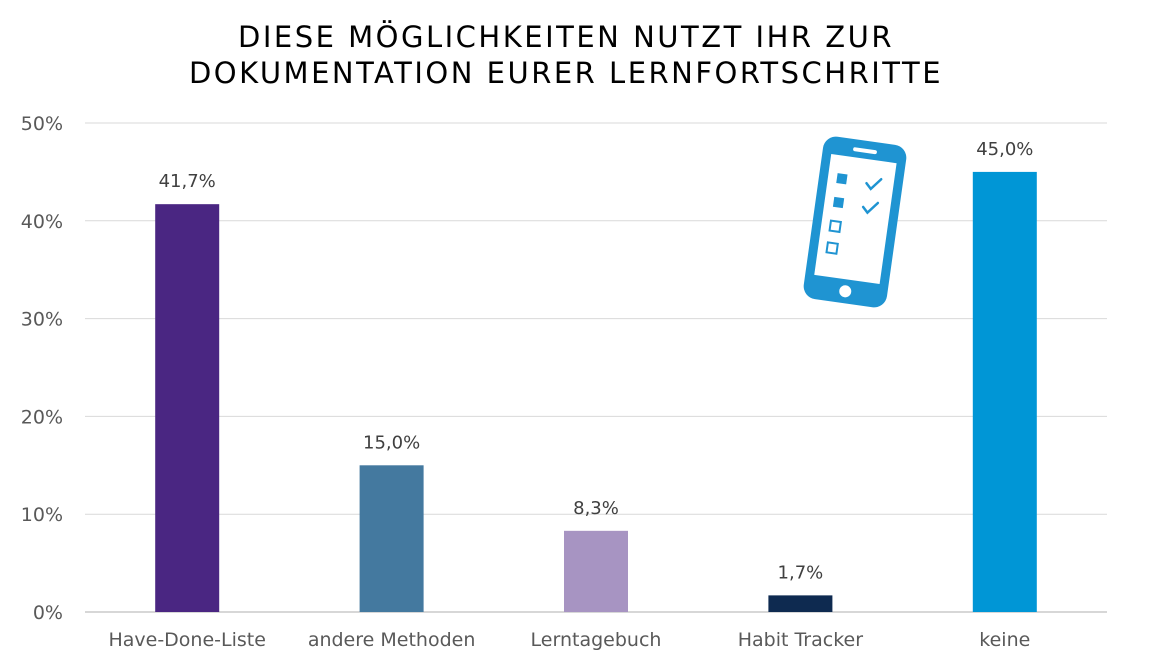  What do you see at coordinates (801, 572) in the screenshot?
I see `data-label: 1,7%` at bounding box center [801, 572].